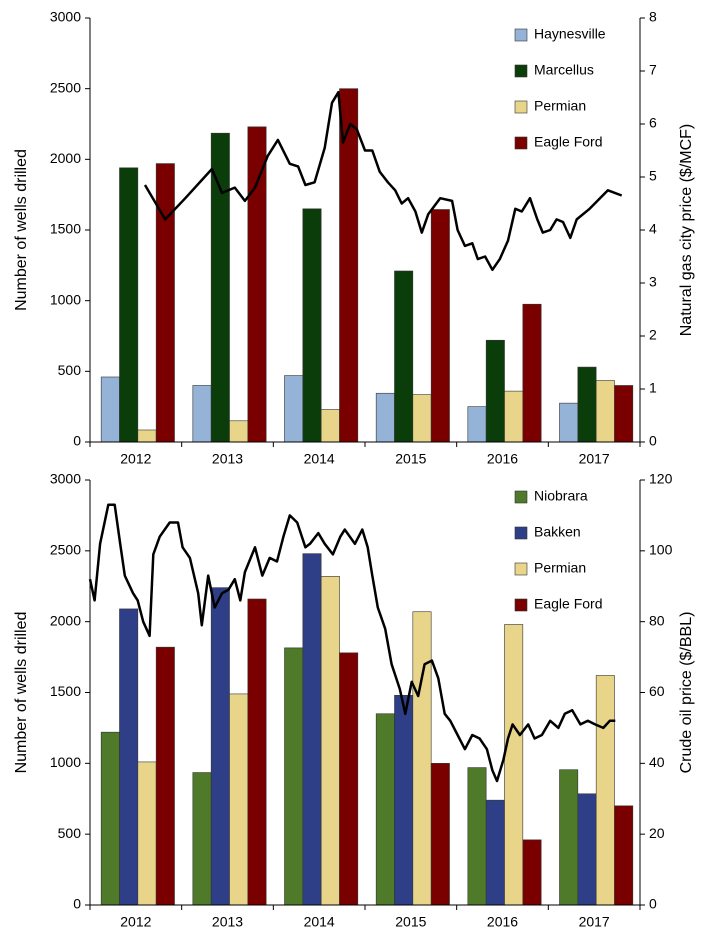 The width and height of the screenshot is (703, 934). Describe the element at coordinates (570, 34) in the screenshot. I see `legend-label: Haynesville` at that location.